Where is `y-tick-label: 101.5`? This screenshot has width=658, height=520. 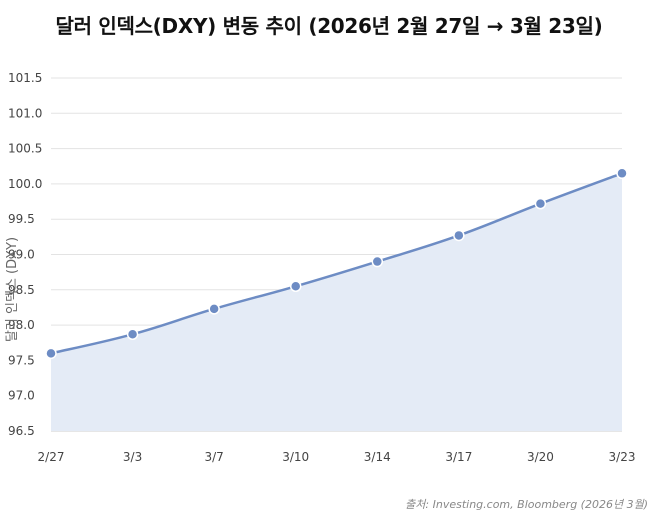
y-tick-label: 101.5 is located at coordinates (25, 78).